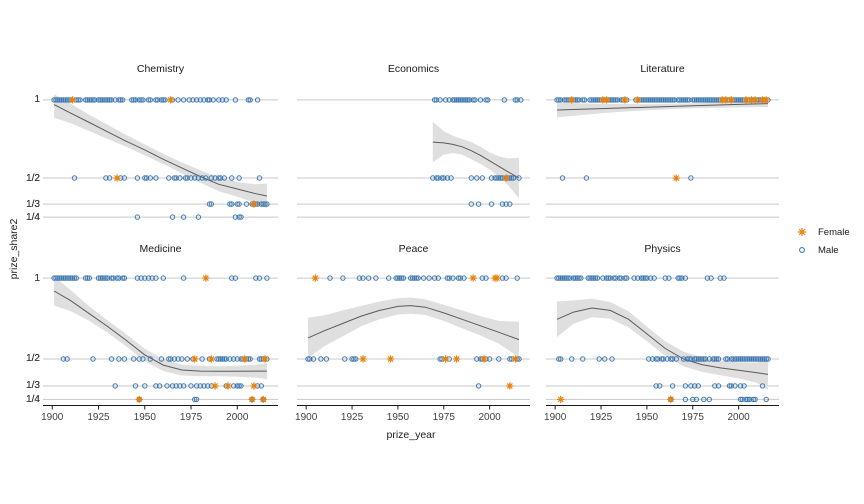 The image size is (864, 504). Describe the element at coordinates (411, 435) in the screenshot. I see `x-axis-title: prize_year` at that location.